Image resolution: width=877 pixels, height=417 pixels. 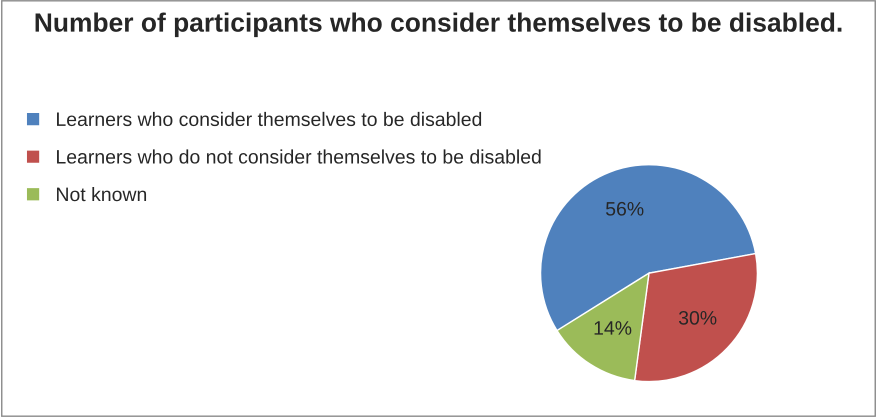 What do you see at coordinates (439, 25) in the screenshot?
I see `chart-title: Number of participants who consider themselves to be disabled.` at bounding box center [439, 25].